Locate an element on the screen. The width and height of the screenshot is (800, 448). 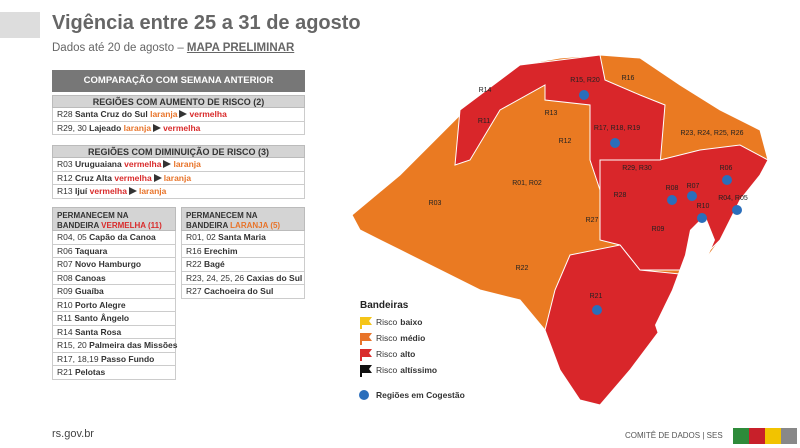
name: Santa Rosa is located at coordinates (98, 331).